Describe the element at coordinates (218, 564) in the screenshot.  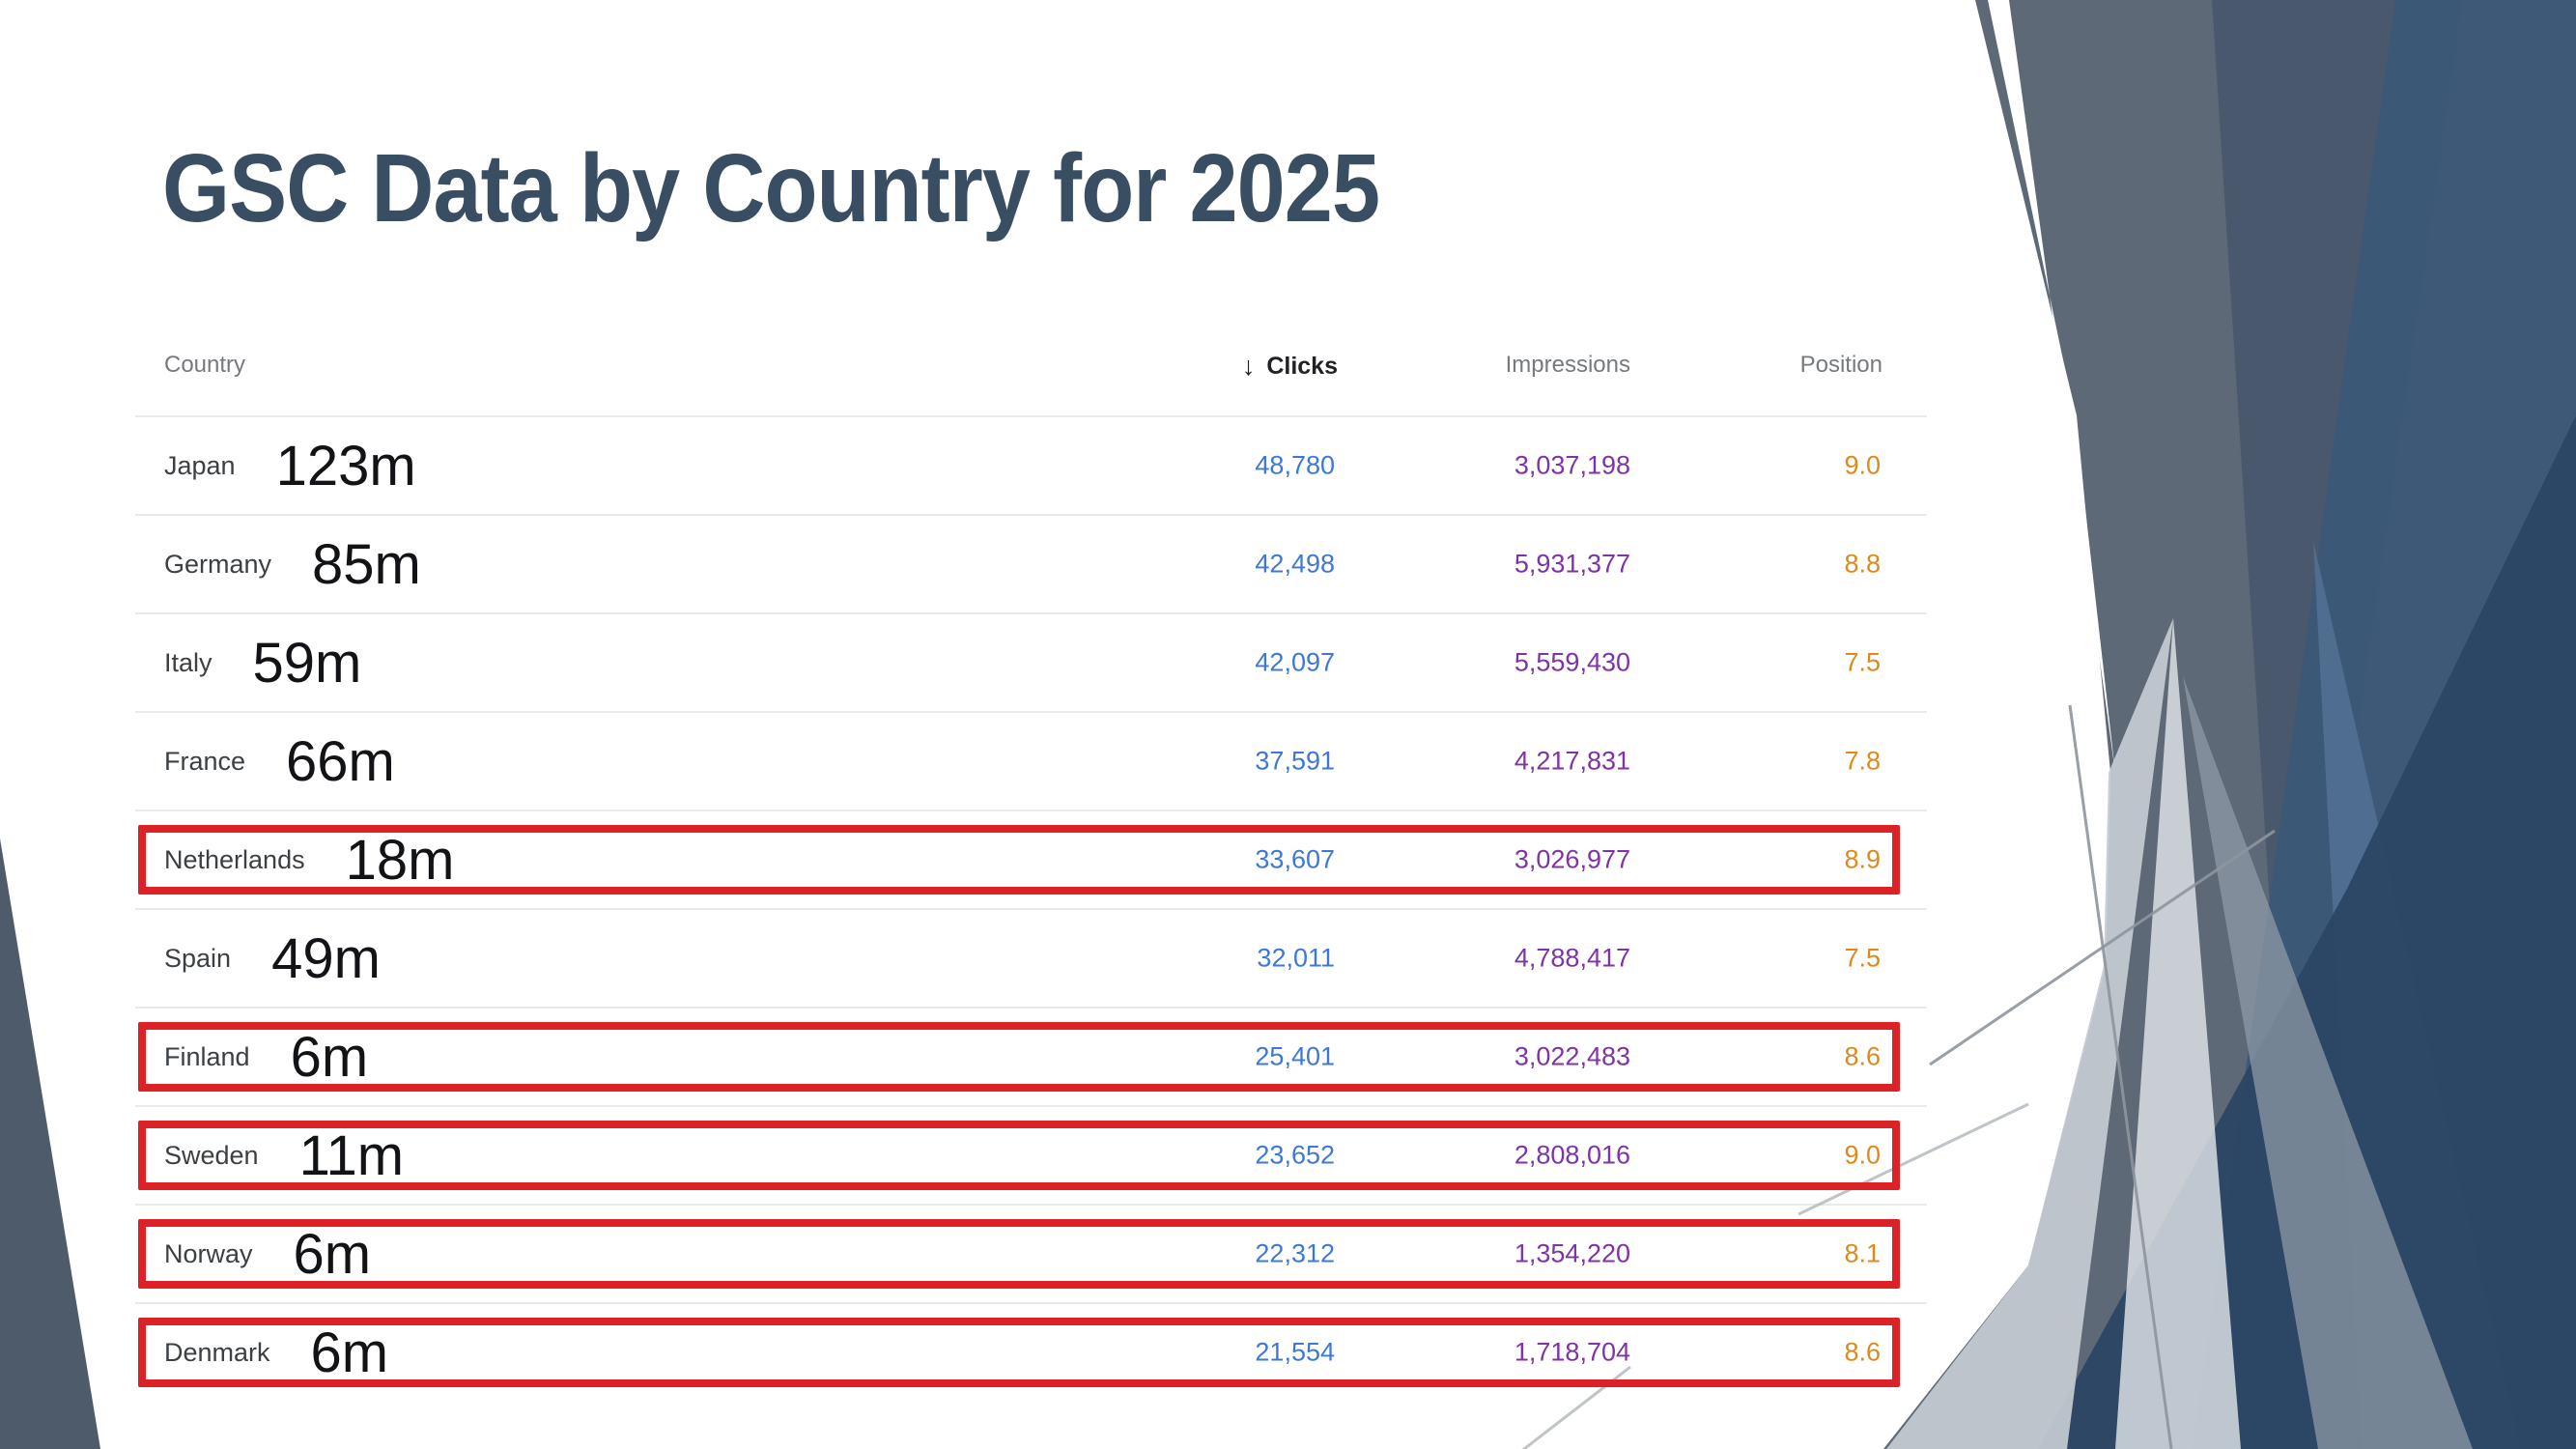
I see `country-name: Germany` at that location.